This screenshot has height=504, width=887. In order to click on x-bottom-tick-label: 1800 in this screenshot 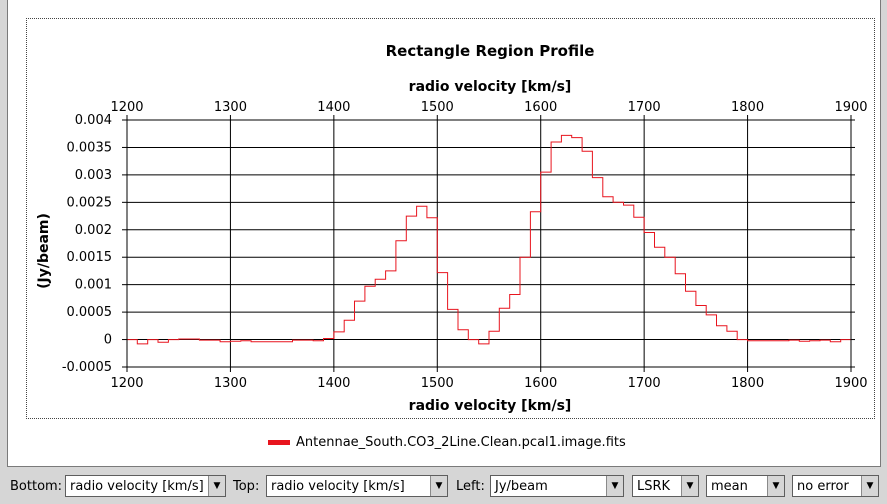, I will do `click(747, 383)`.